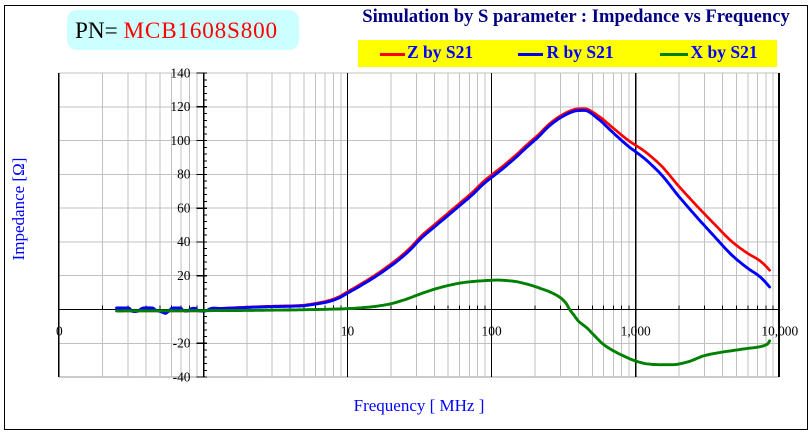 The width and height of the screenshot is (811, 432). What do you see at coordinates (59, 331) in the screenshot?
I see `svg-text: 0` at bounding box center [59, 331].